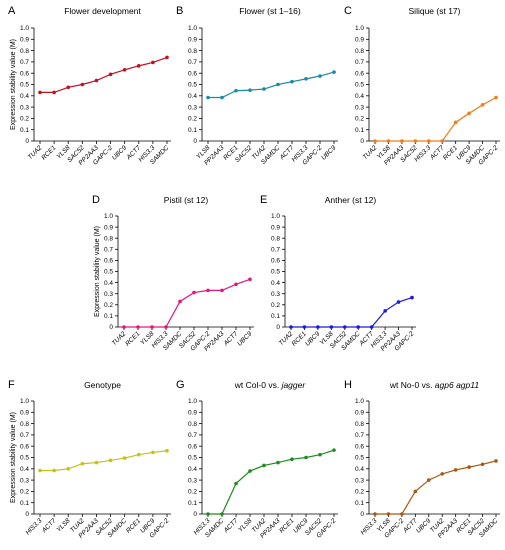 This screenshot has height=550, width=505. Describe the element at coordinates (351, 200) in the screenshot. I see `panel-title: Anther (st 12)` at that location.